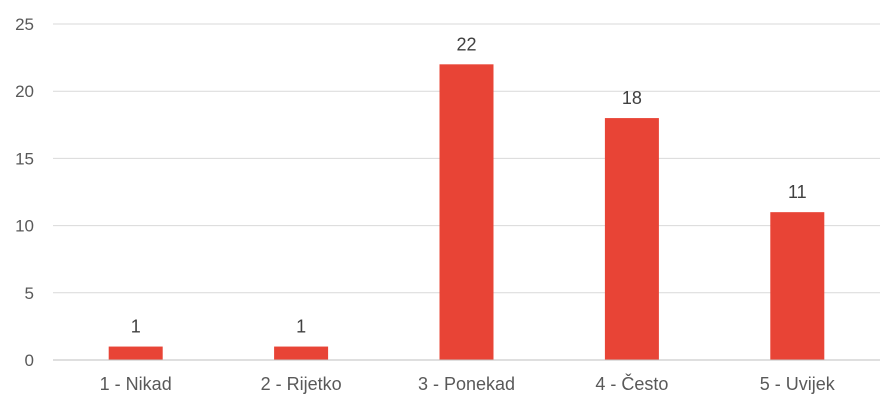  Describe the element at coordinates (24, 158) in the screenshot. I see `y-tick-label: 15` at that location.